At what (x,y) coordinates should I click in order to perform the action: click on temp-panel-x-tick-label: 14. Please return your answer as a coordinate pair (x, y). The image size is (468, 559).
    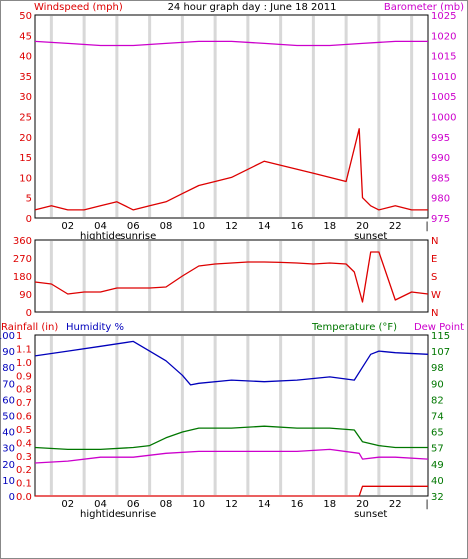
    Looking at the image, I should click on (264, 504).